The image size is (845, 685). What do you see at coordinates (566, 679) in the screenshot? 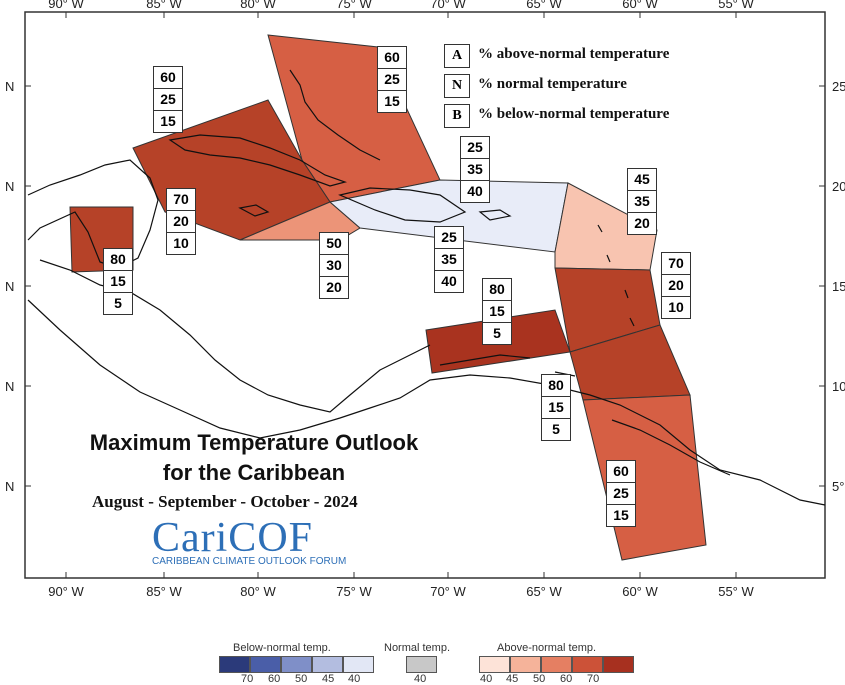
I see `legend-above-tick: 60` at bounding box center [566, 679].